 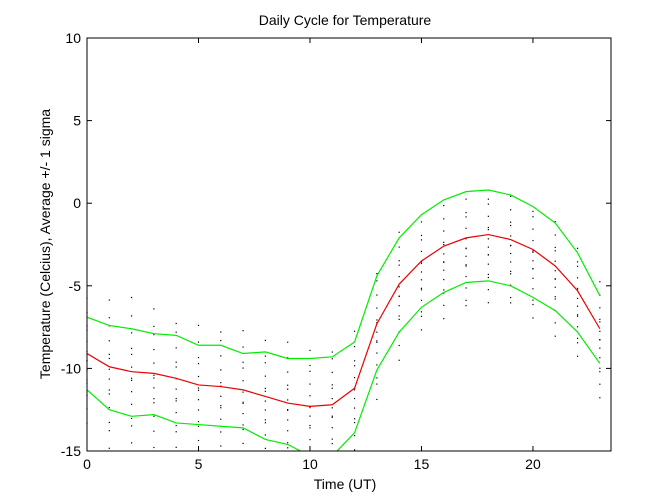 What do you see at coordinates (345, 484) in the screenshot?
I see `x-axis-label: Time (UT)` at bounding box center [345, 484].